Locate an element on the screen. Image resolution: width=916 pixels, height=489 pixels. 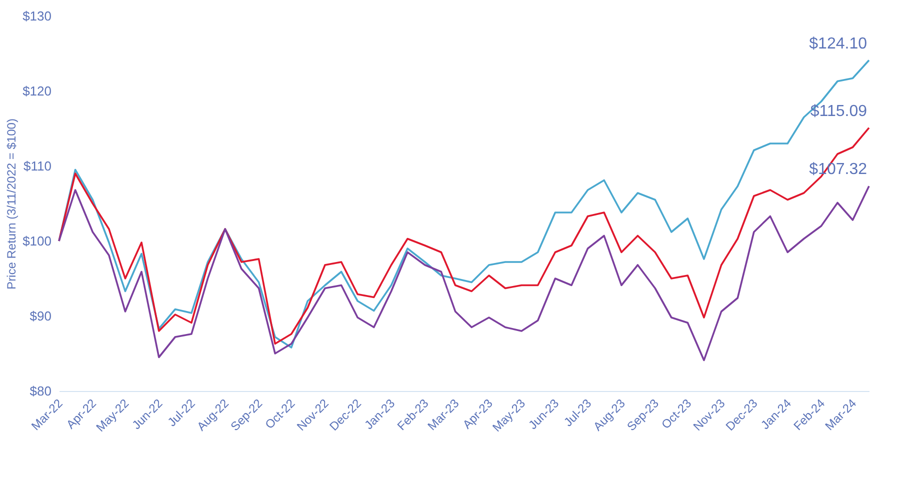
y-tick-label: $100 is located at coordinates (37, 241).